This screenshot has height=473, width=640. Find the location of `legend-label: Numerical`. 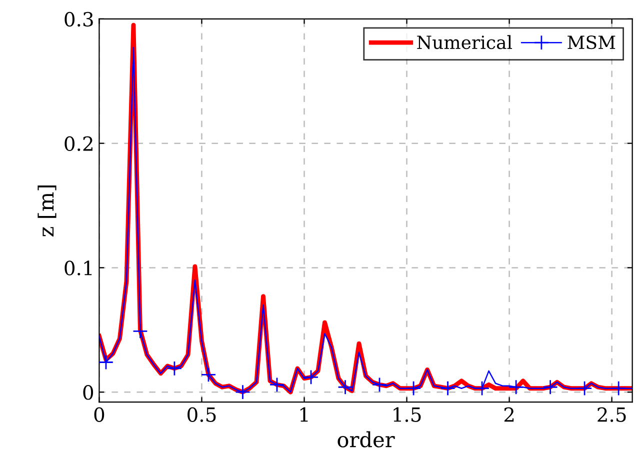

legend-label: Numerical is located at coordinates (464, 42).